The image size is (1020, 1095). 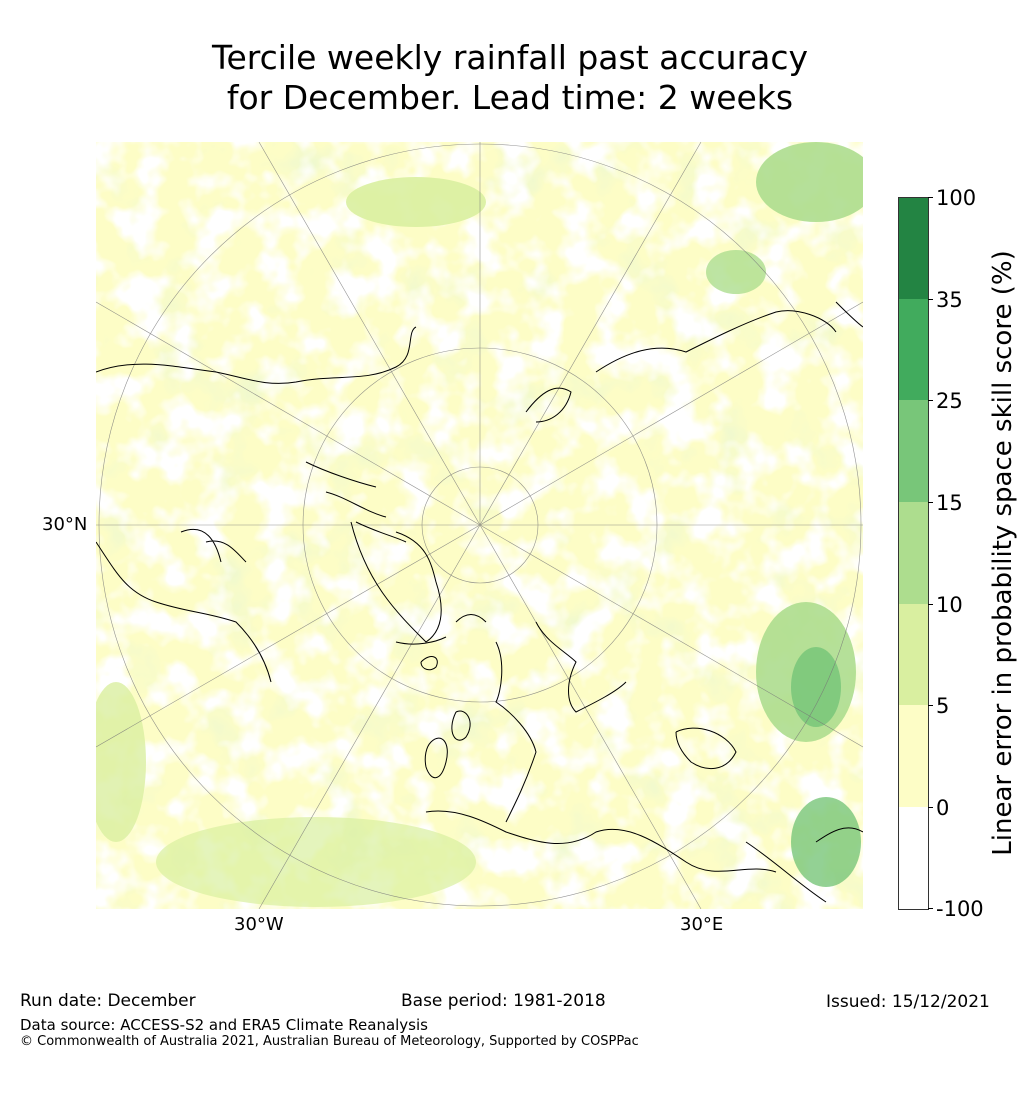 I want to click on run-date: Run date: December, so click(x=108, y=1001).